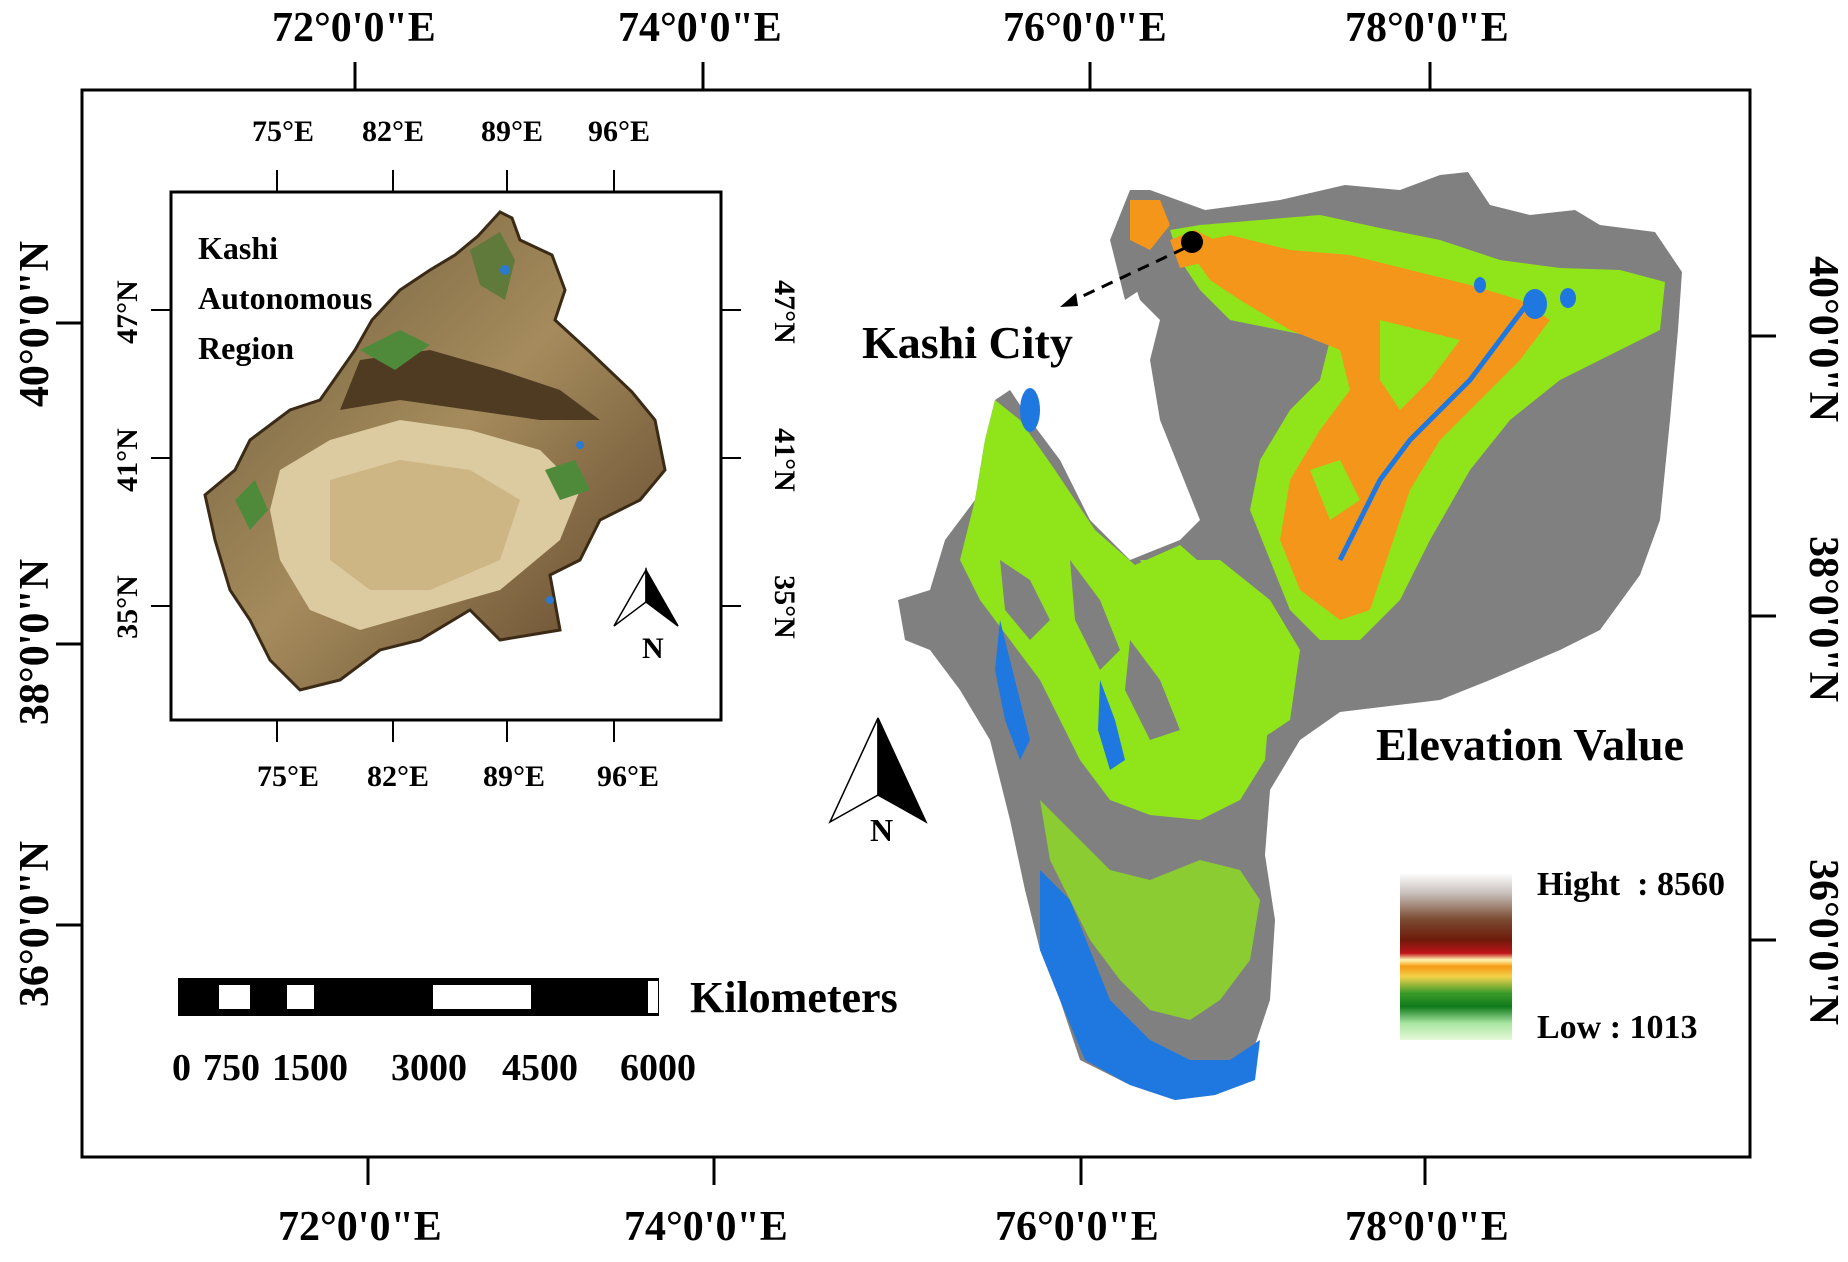 The height and width of the screenshot is (1262, 1848). I want to click on inset-right-lat-47: 47°N, so click(784, 312).